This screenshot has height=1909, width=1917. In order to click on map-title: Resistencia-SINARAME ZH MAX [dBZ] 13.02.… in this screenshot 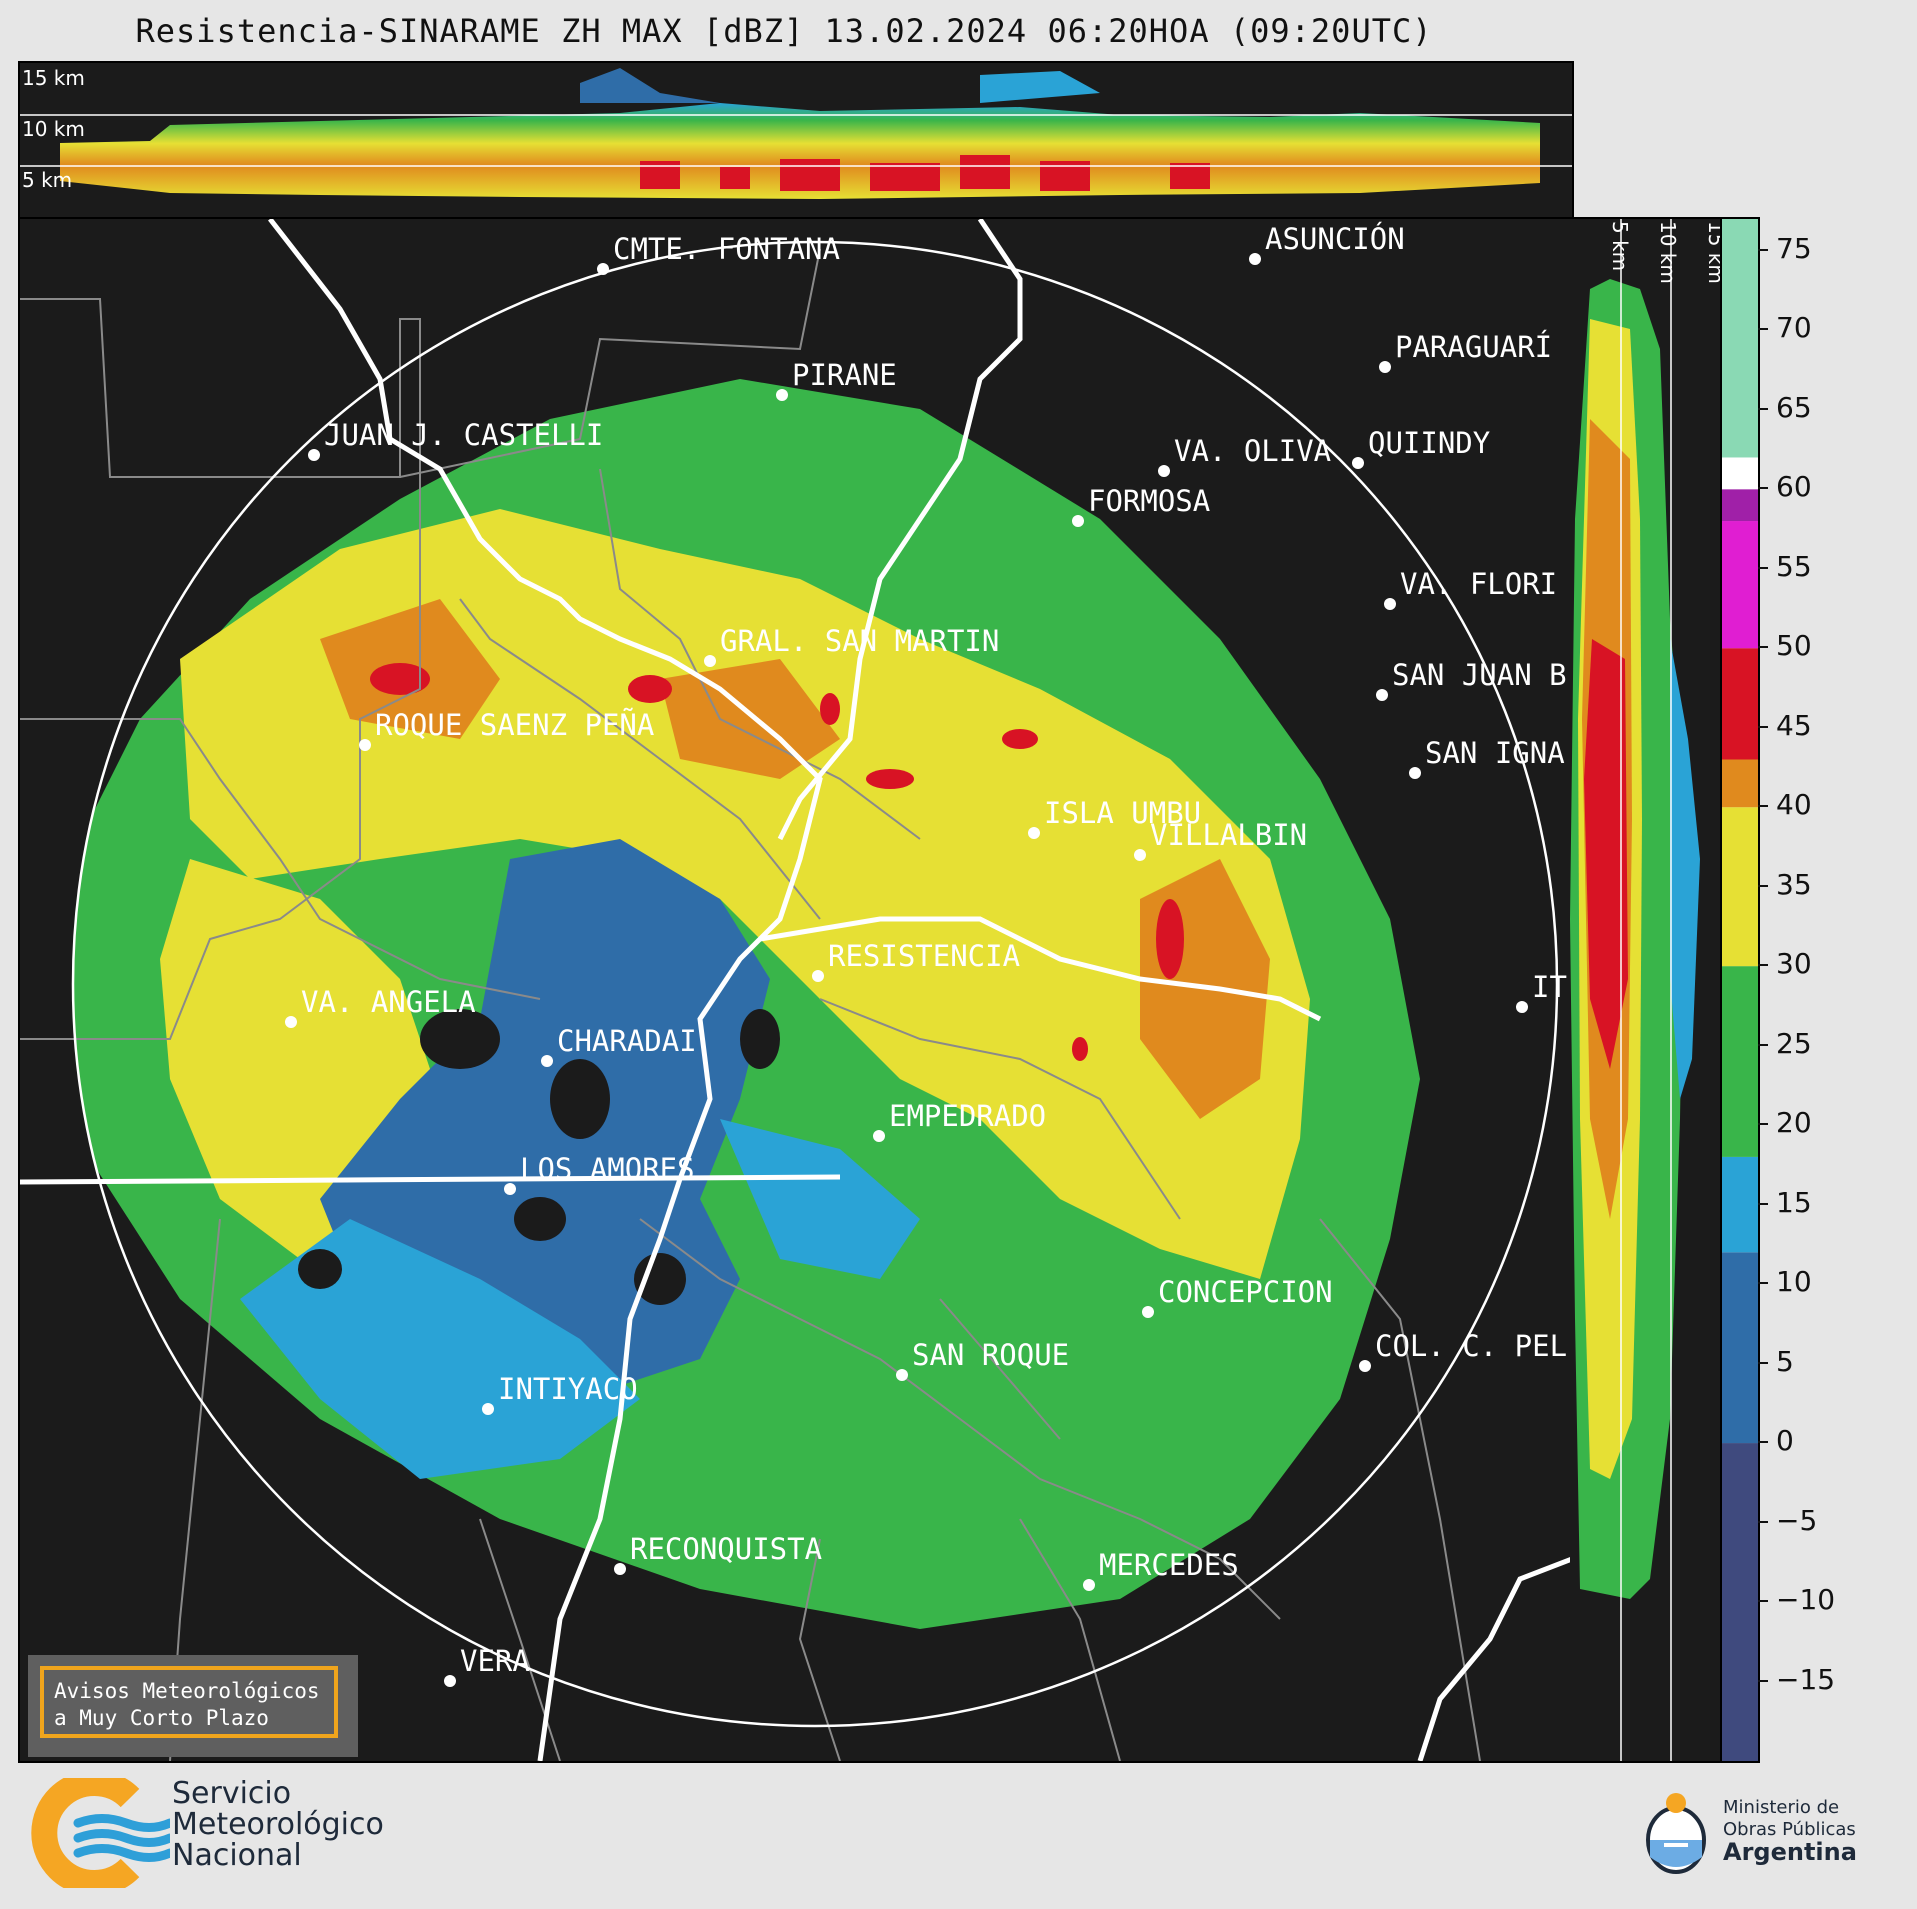, I will do `click(784, 31)`.